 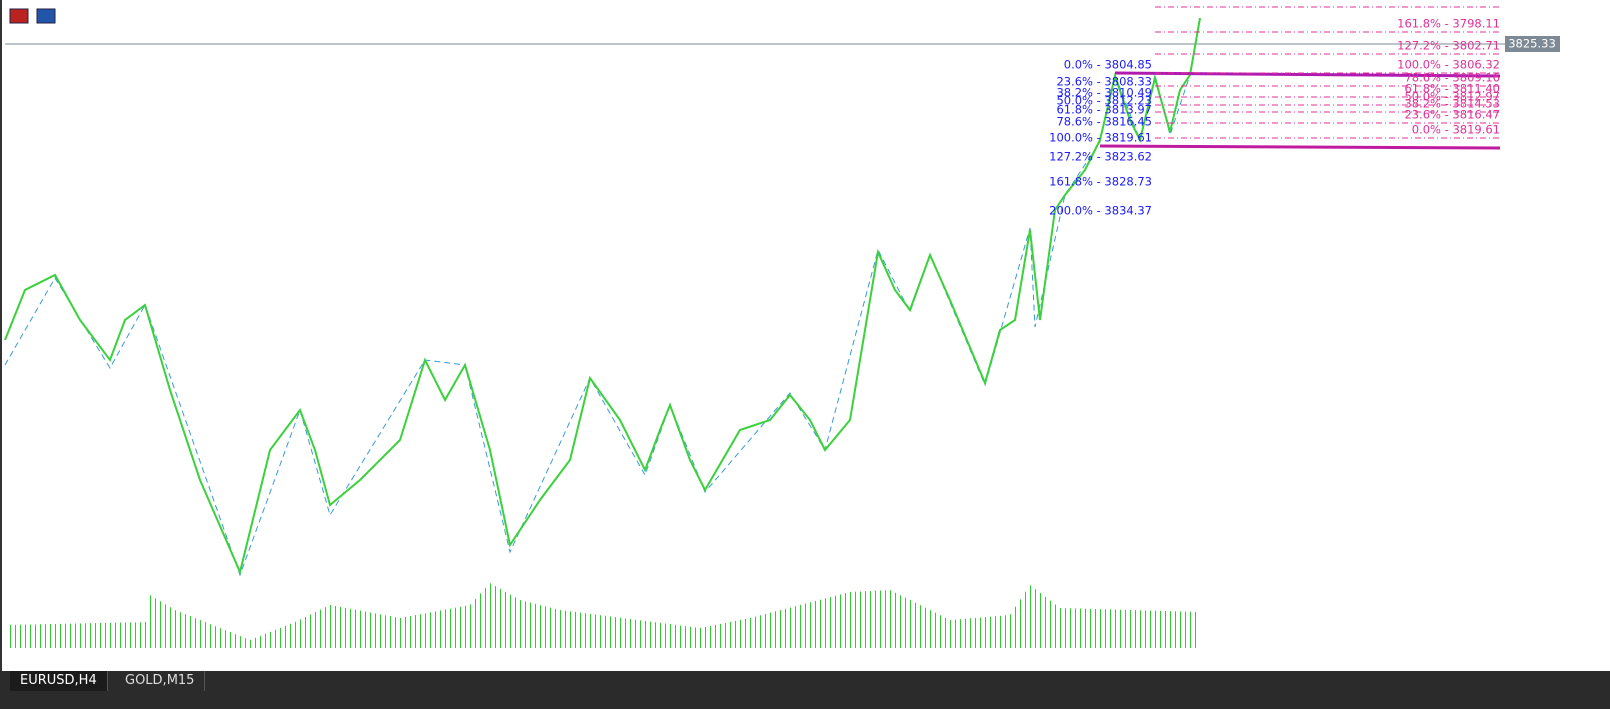 What do you see at coordinates (1452, 78) in the screenshot?
I see `fibo-level-label: 78.6% - 3809.16` at bounding box center [1452, 78].